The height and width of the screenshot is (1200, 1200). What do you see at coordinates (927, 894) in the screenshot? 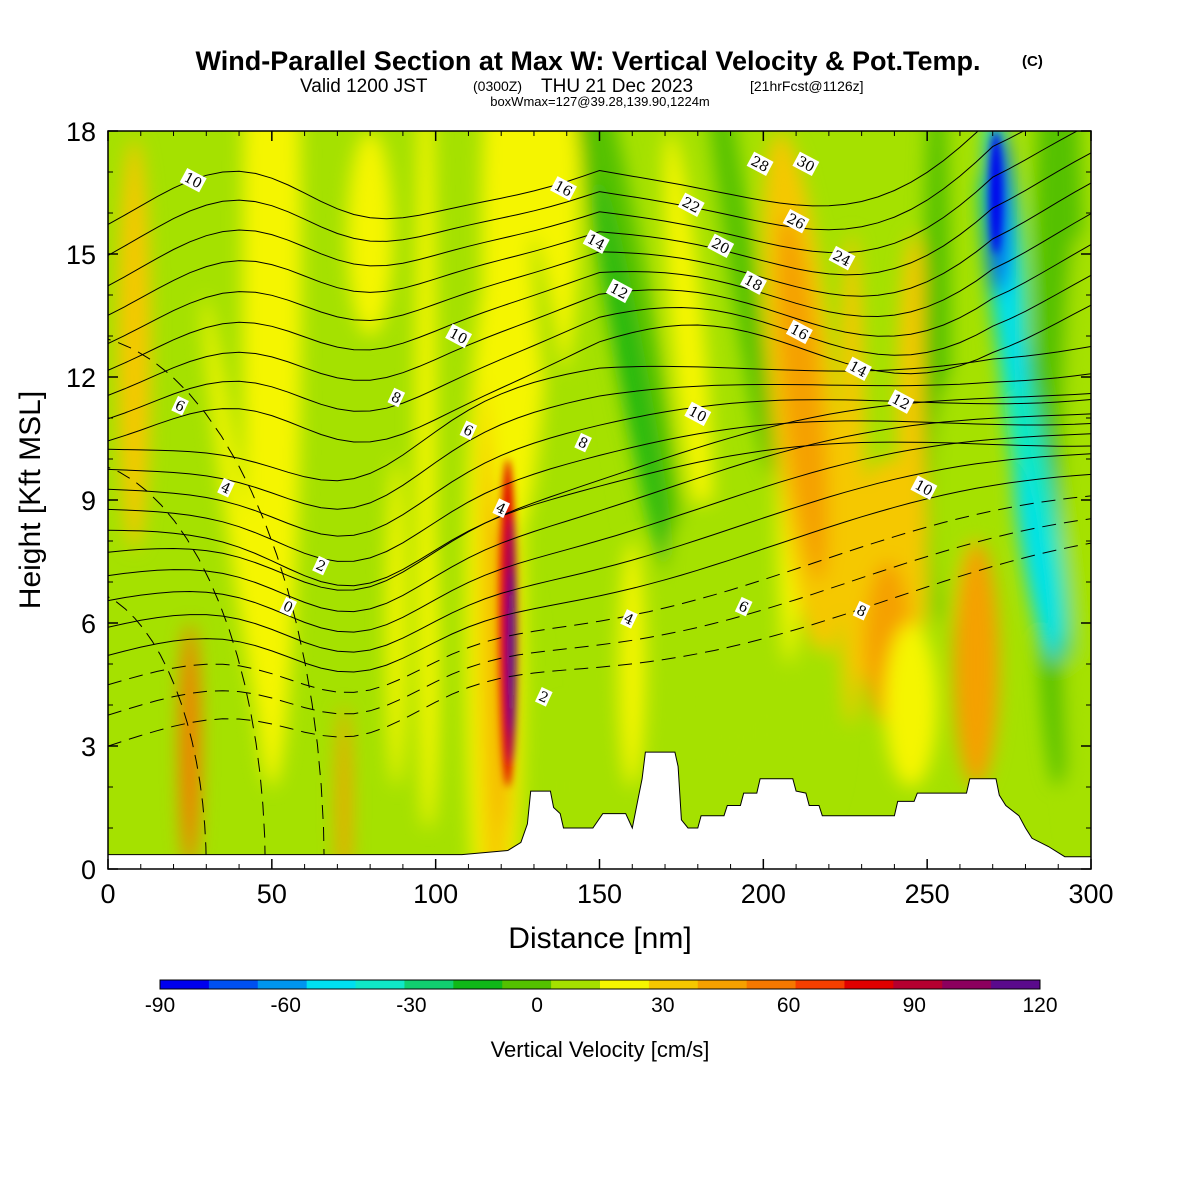
I see `x-tick-label: 250` at bounding box center [927, 894].